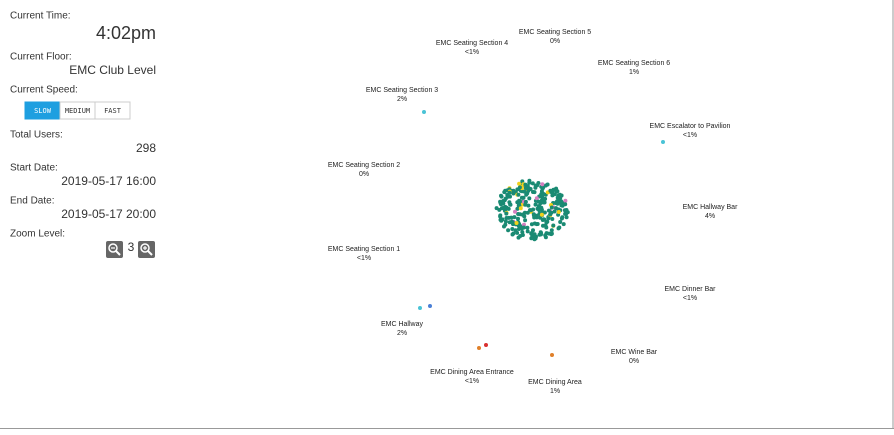 The image size is (894, 435). I want to click on button-label: MEDIUM, so click(77, 111).